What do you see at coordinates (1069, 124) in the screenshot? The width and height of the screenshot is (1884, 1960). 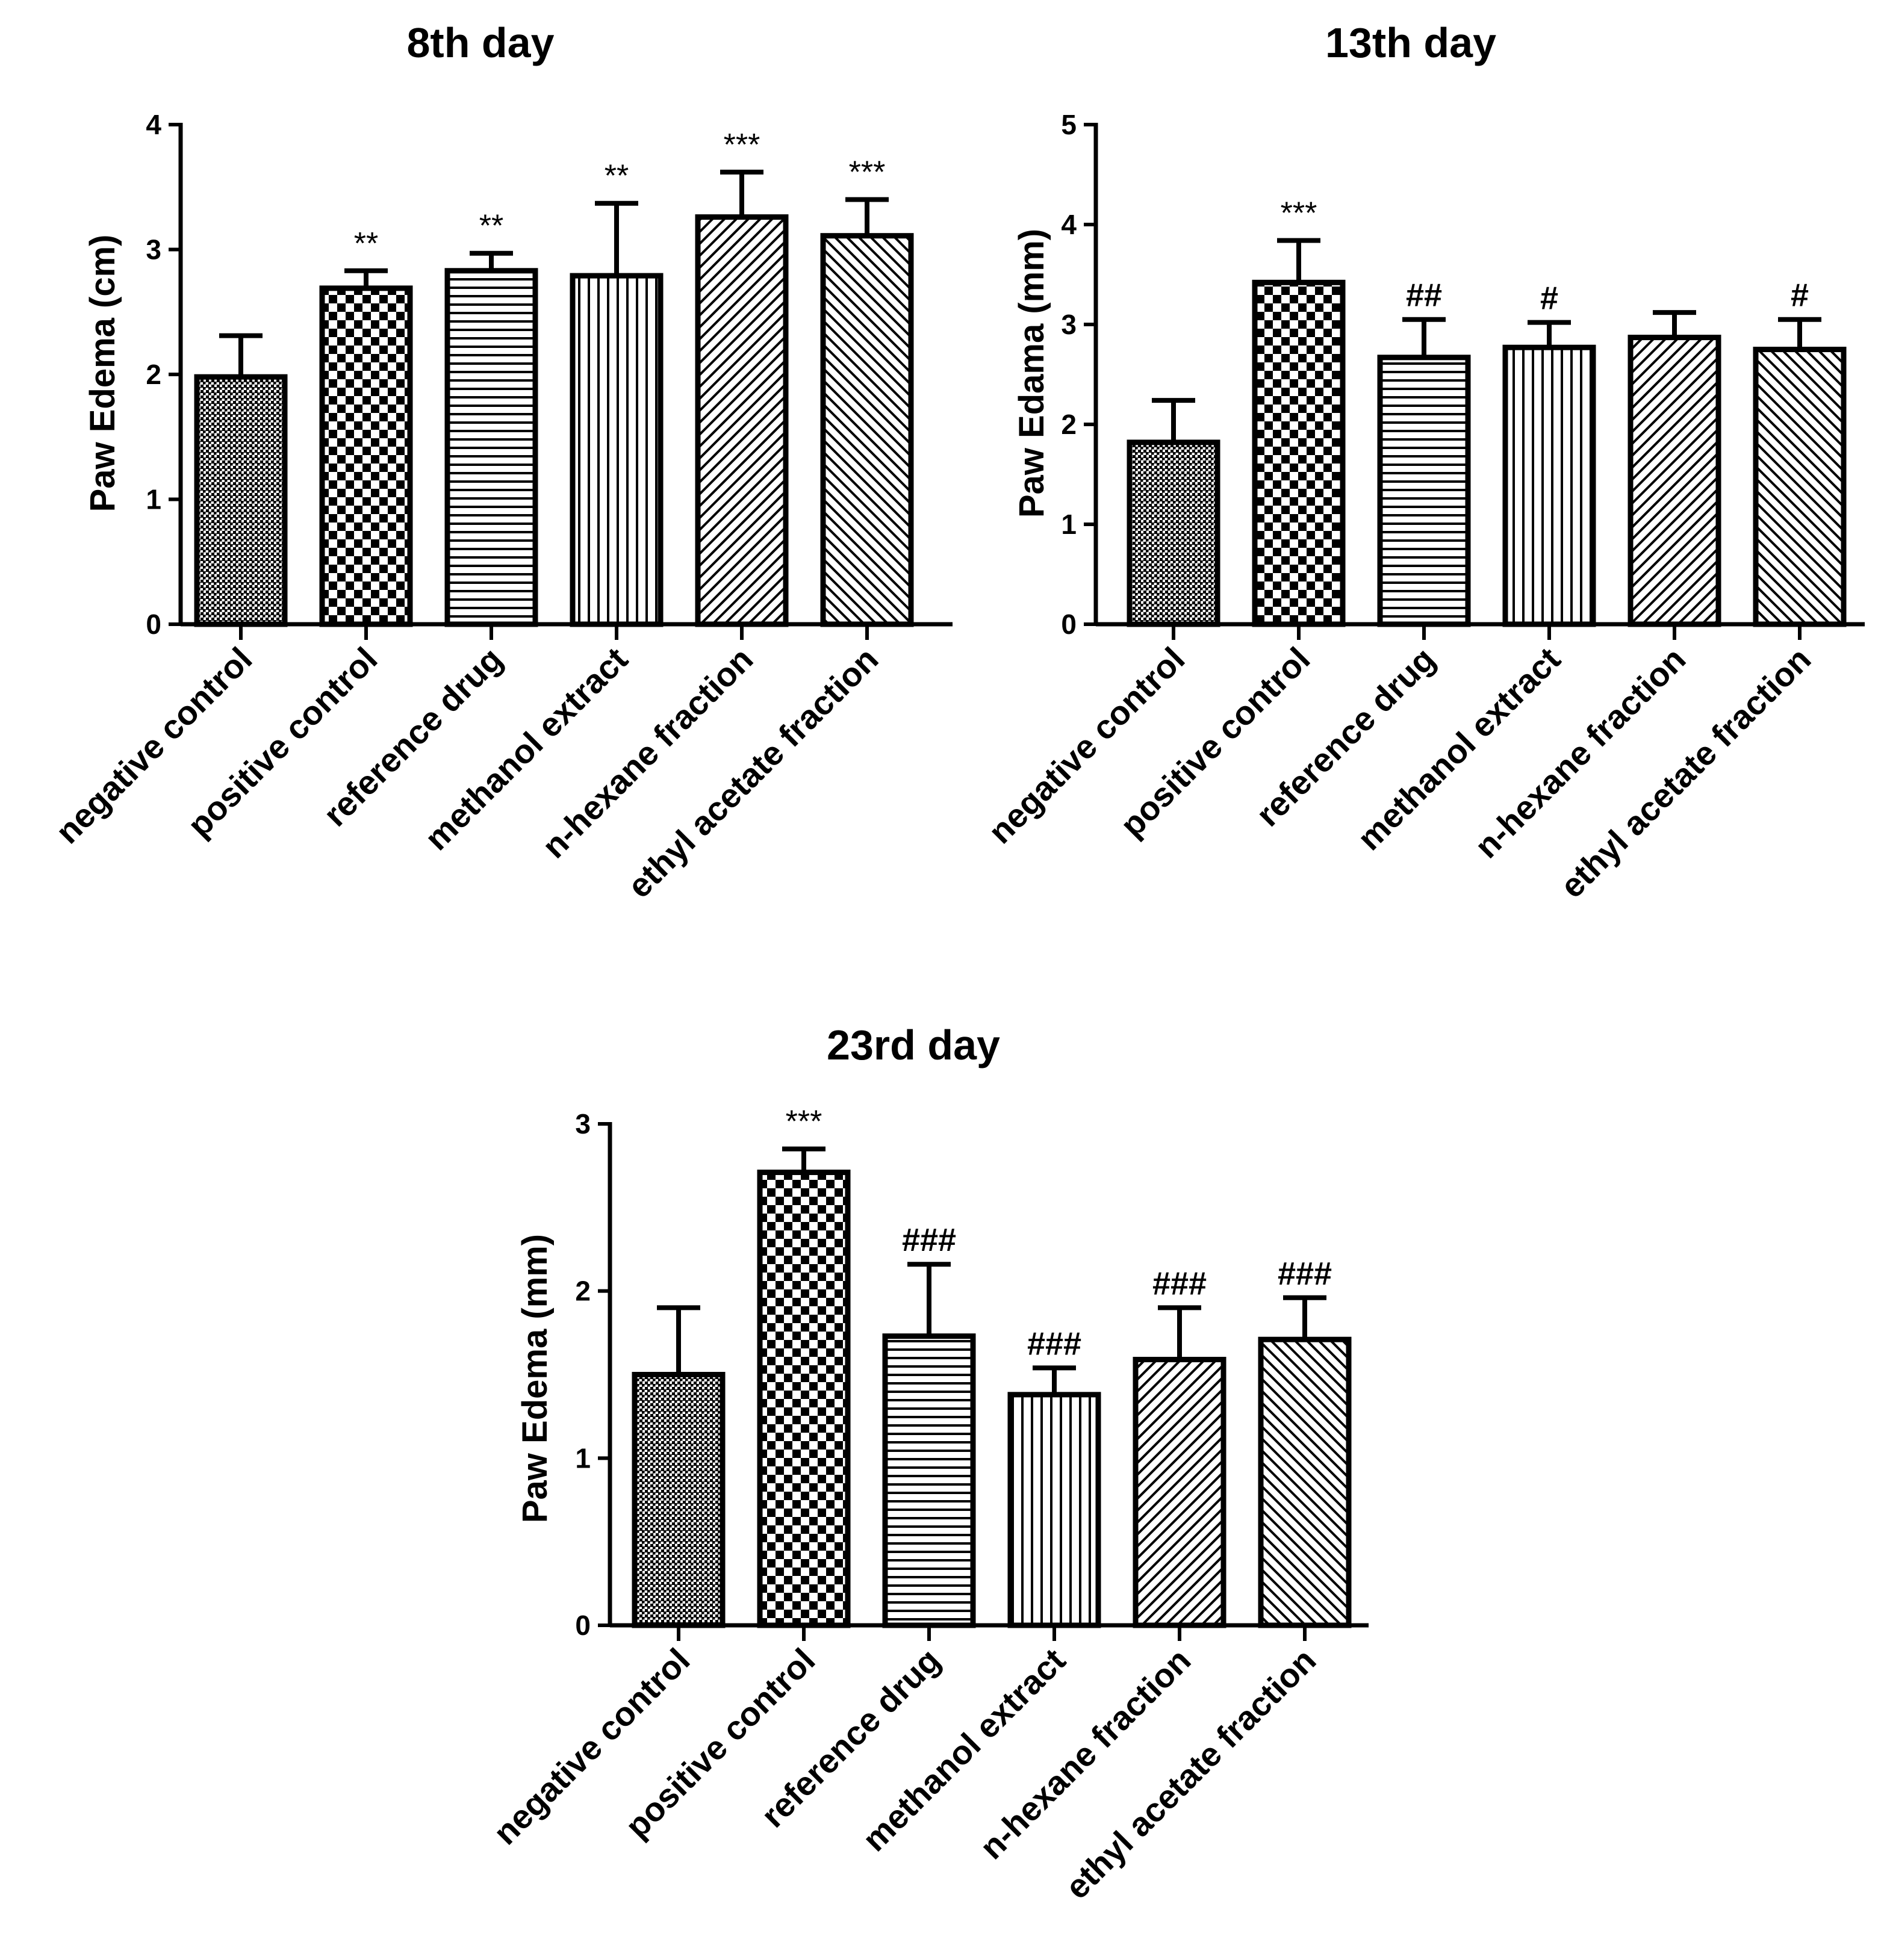 I see `y-tick-label: 5` at bounding box center [1069, 124].